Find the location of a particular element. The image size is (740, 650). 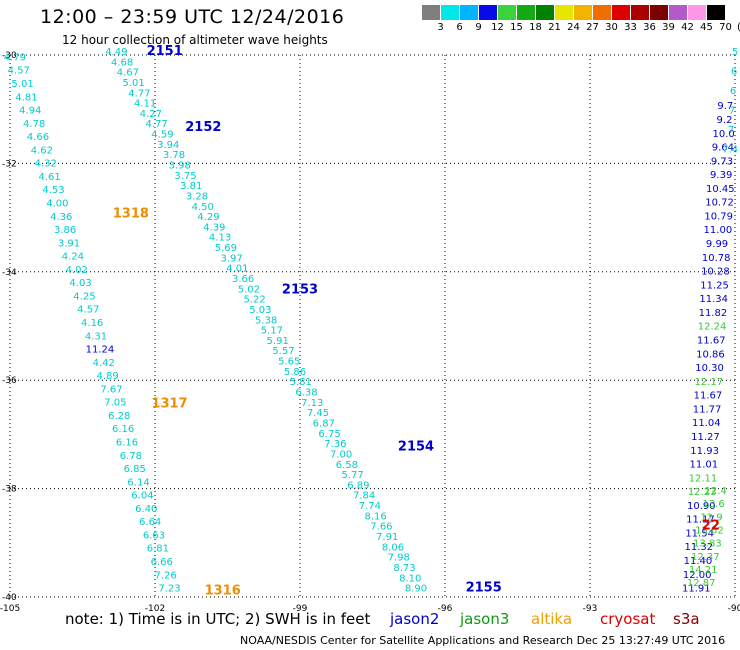

swh-value-label: 4.32 is located at coordinates (46, 164).